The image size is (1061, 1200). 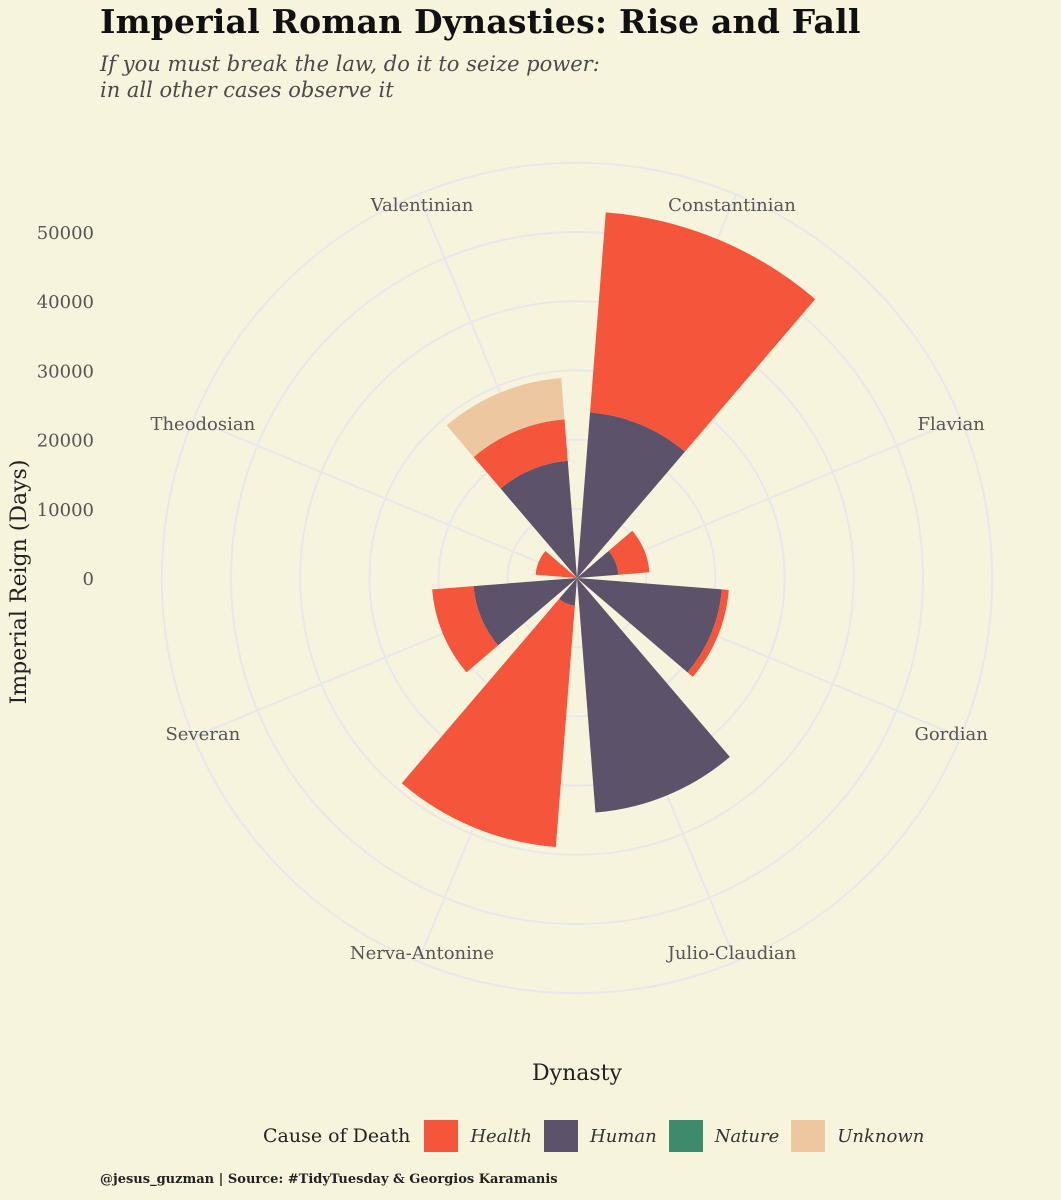 What do you see at coordinates (480, 21) in the screenshot?
I see `chart-title: Imperial Roman Dynasties: Rise and Fall` at bounding box center [480, 21].